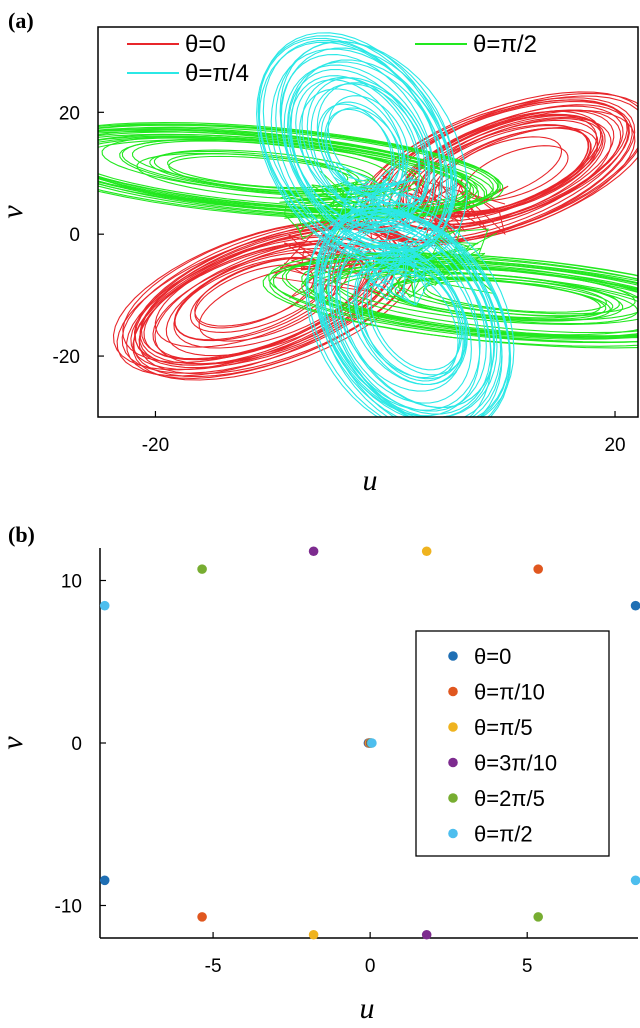 This screenshot has height=1028, width=640. Describe the element at coordinates (367, 1008) in the screenshot. I see `x-axis-label-b: u` at that location.